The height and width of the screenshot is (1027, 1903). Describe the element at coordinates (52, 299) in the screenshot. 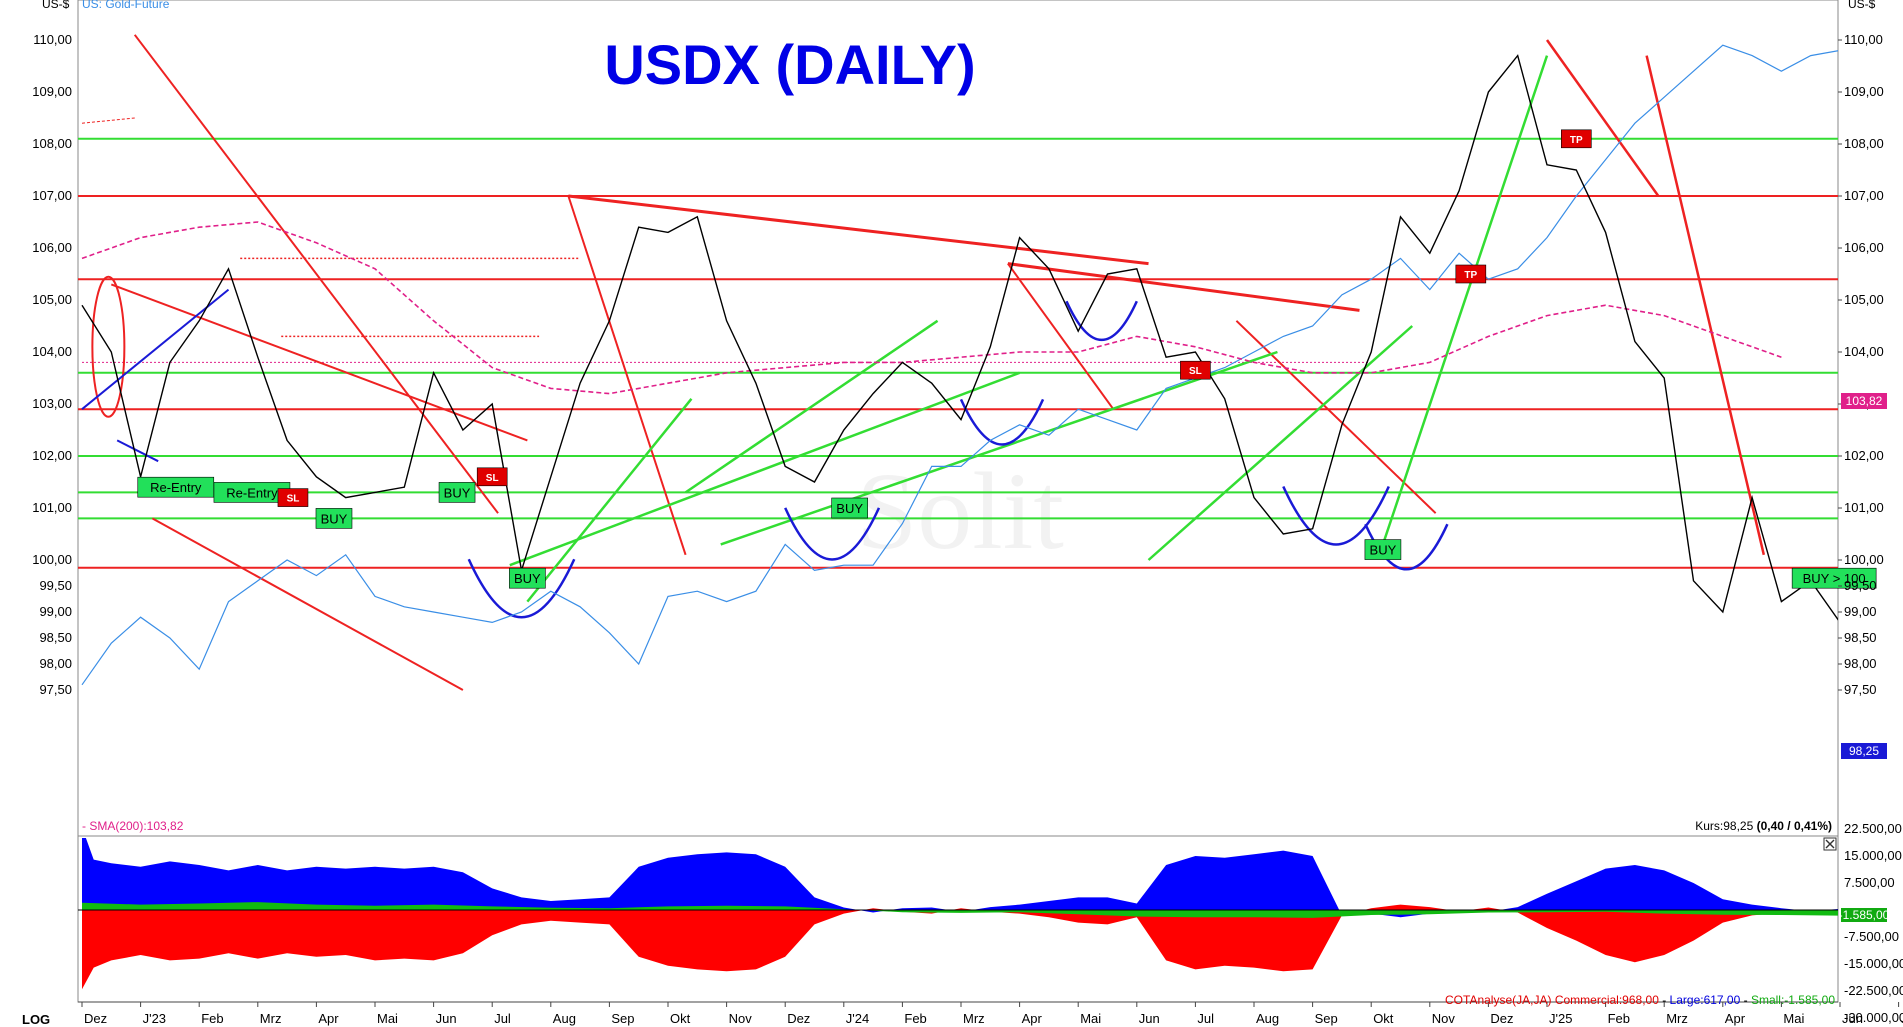

I see `y-tick-label-left: 105,00` at that location.